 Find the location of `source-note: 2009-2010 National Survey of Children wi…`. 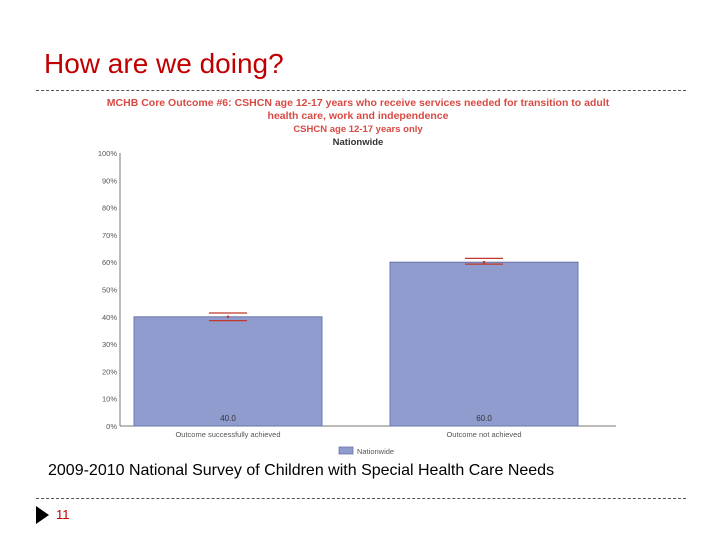

source-note: 2009-2010 National Survey of Children wi… is located at coordinates (301, 470).